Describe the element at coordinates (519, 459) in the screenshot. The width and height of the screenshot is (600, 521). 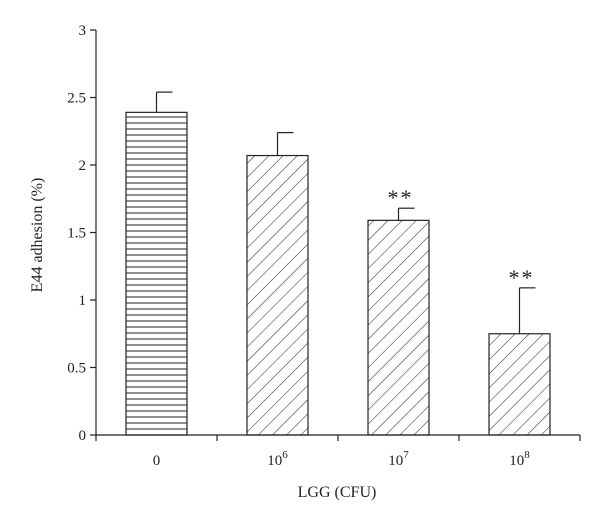
I see `x-tick-label: 10⁸` at that location.